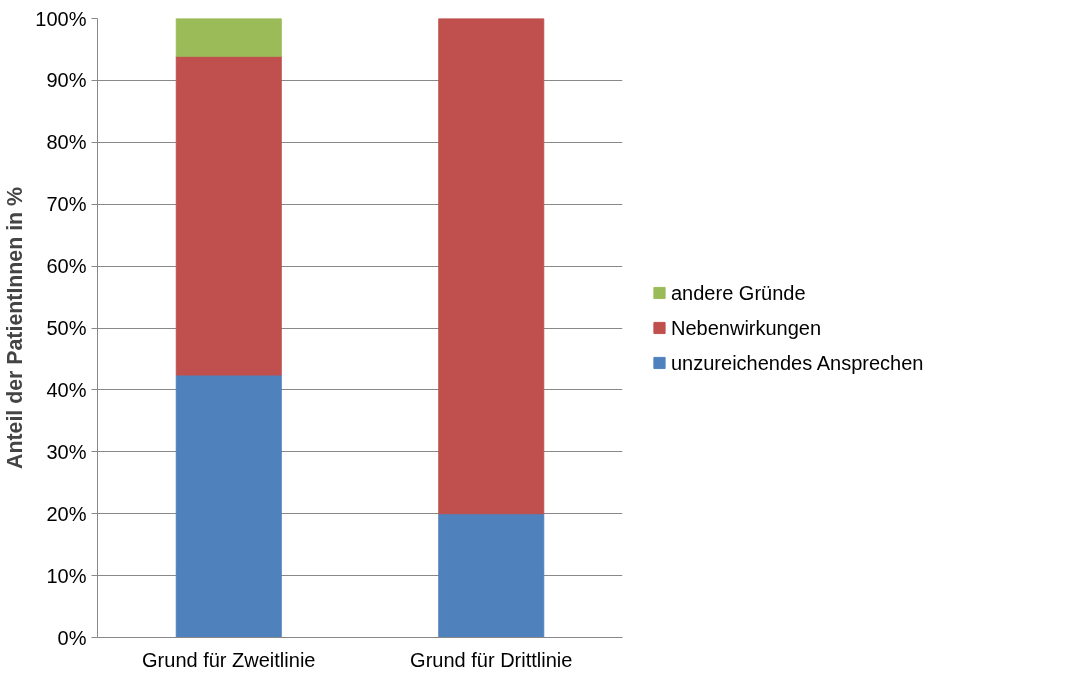 This screenshot has width=1069, height=687. Describe the element at coordinates (746, 327) in the screenshot. I see `legend-label: Nebenwirkungen` at that location.